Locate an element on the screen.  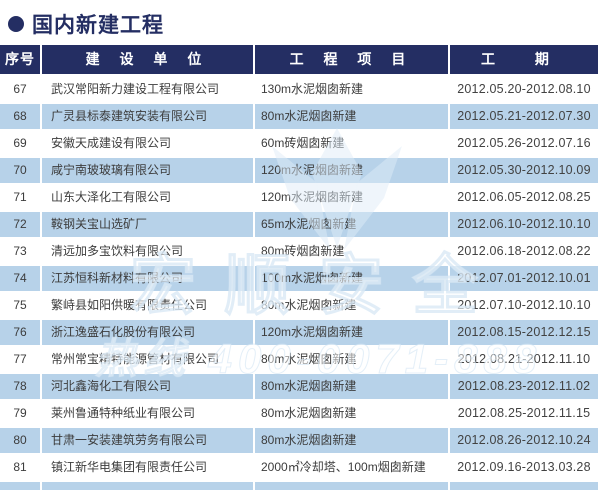
cell-row-number: 74 is located at coordinates (20, 278).